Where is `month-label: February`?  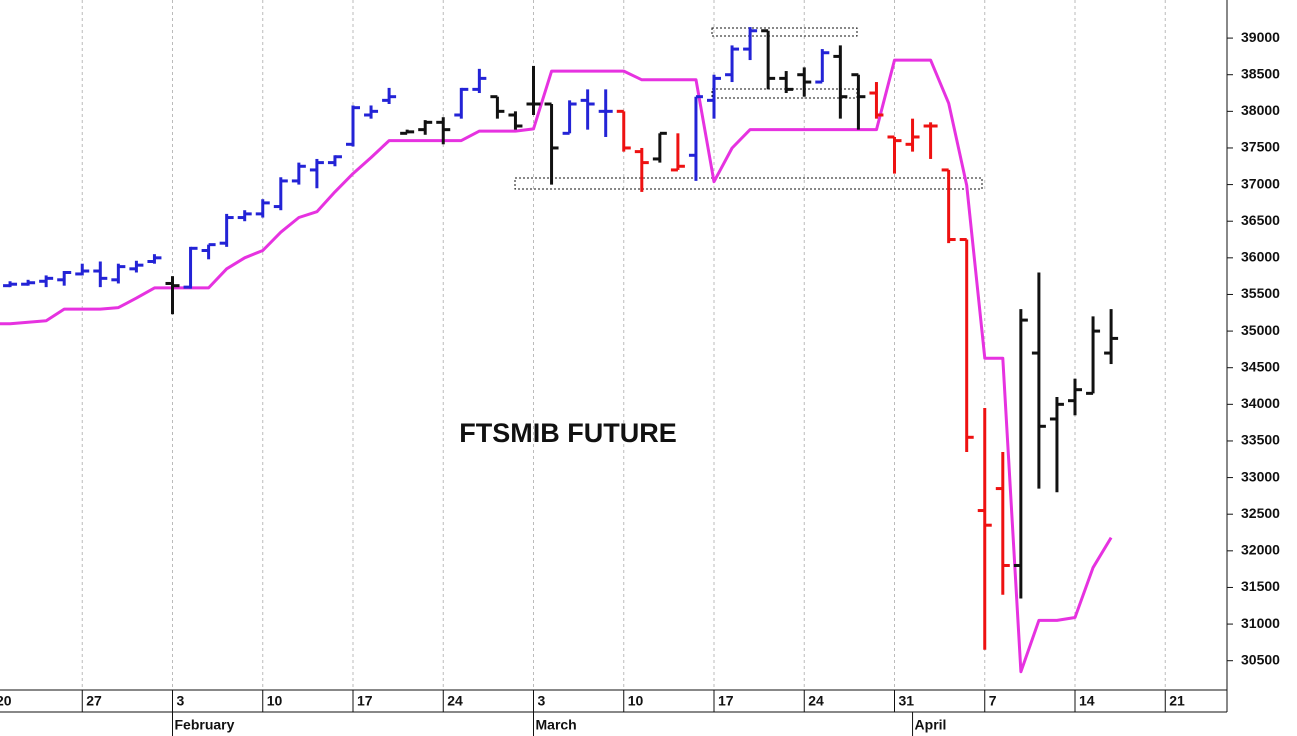 month-label: February is located at coordinates (205, 725).